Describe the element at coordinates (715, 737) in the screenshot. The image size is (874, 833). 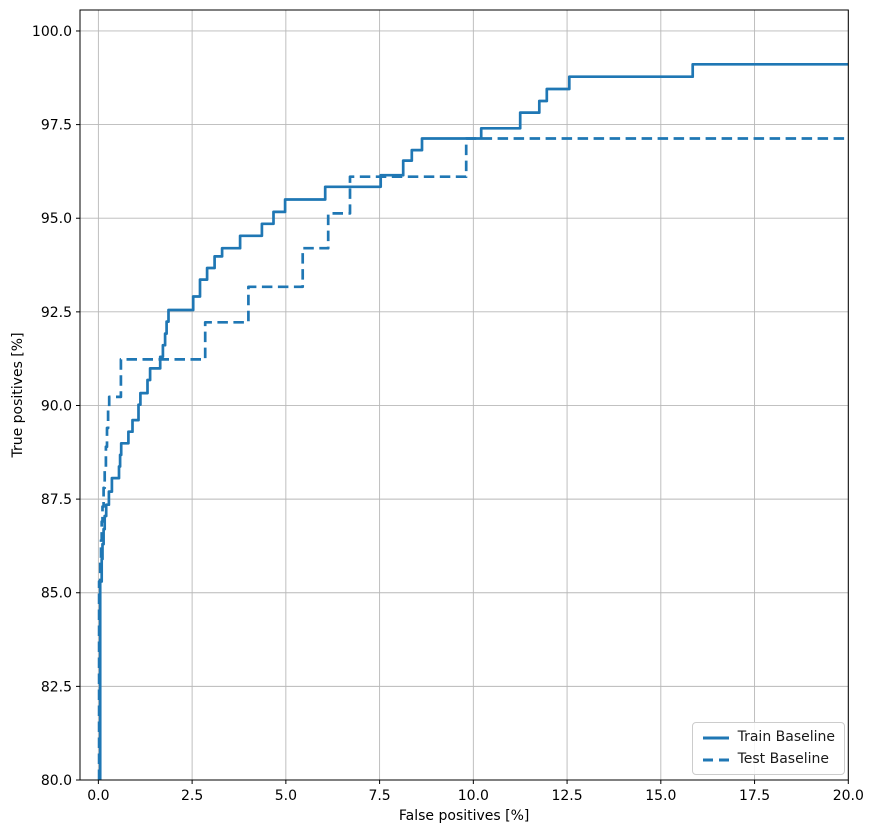
I see `train-line-sample` at that location.